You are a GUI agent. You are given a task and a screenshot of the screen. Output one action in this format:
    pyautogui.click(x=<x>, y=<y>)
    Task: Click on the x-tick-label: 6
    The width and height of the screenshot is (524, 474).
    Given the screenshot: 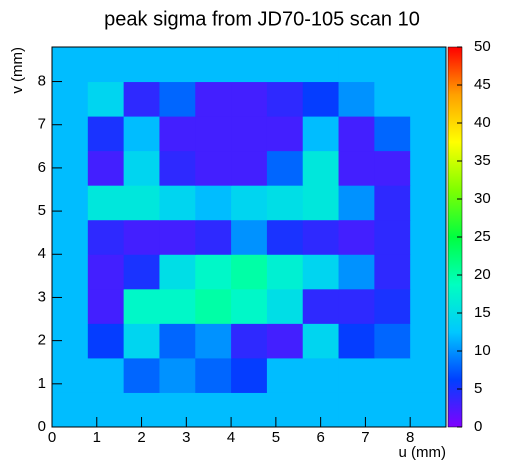 What is the action you would take?
    pyautogui.click(x=320, y=437)
    